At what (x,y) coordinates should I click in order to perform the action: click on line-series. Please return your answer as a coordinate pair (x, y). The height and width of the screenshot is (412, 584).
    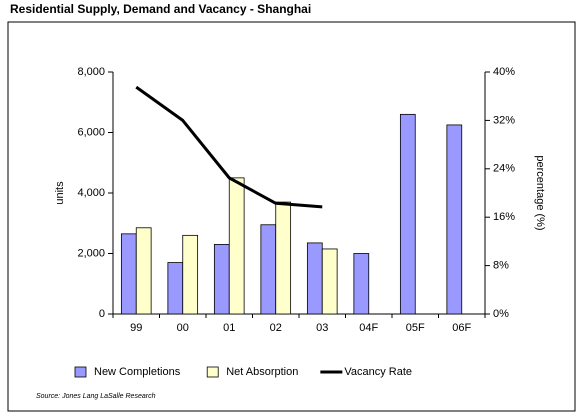
    Looking at the image, I should click on (229, 147).